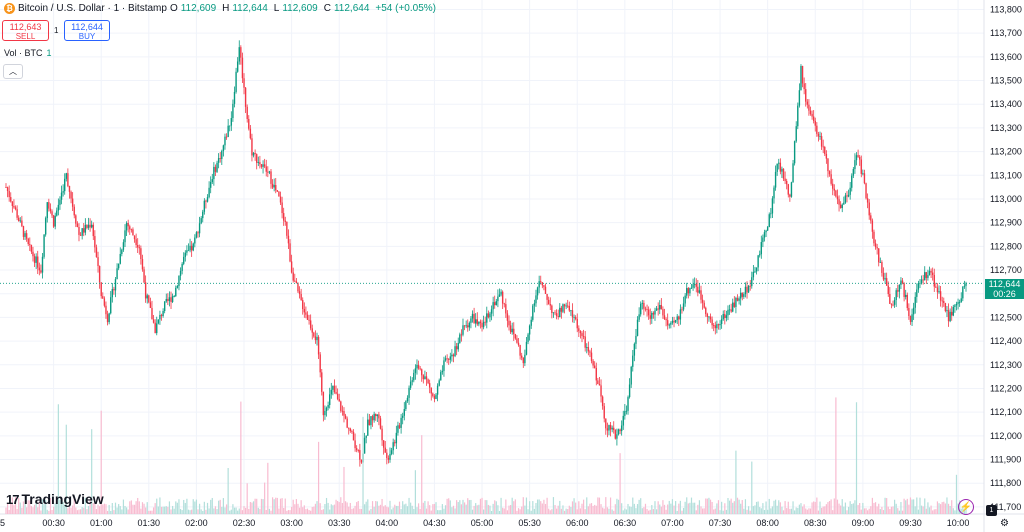  What do you see at coordinates (28, 53) in the screenshot?
I see `volume-legend: Vol · BTC 1` at bounding box center [28, 53].